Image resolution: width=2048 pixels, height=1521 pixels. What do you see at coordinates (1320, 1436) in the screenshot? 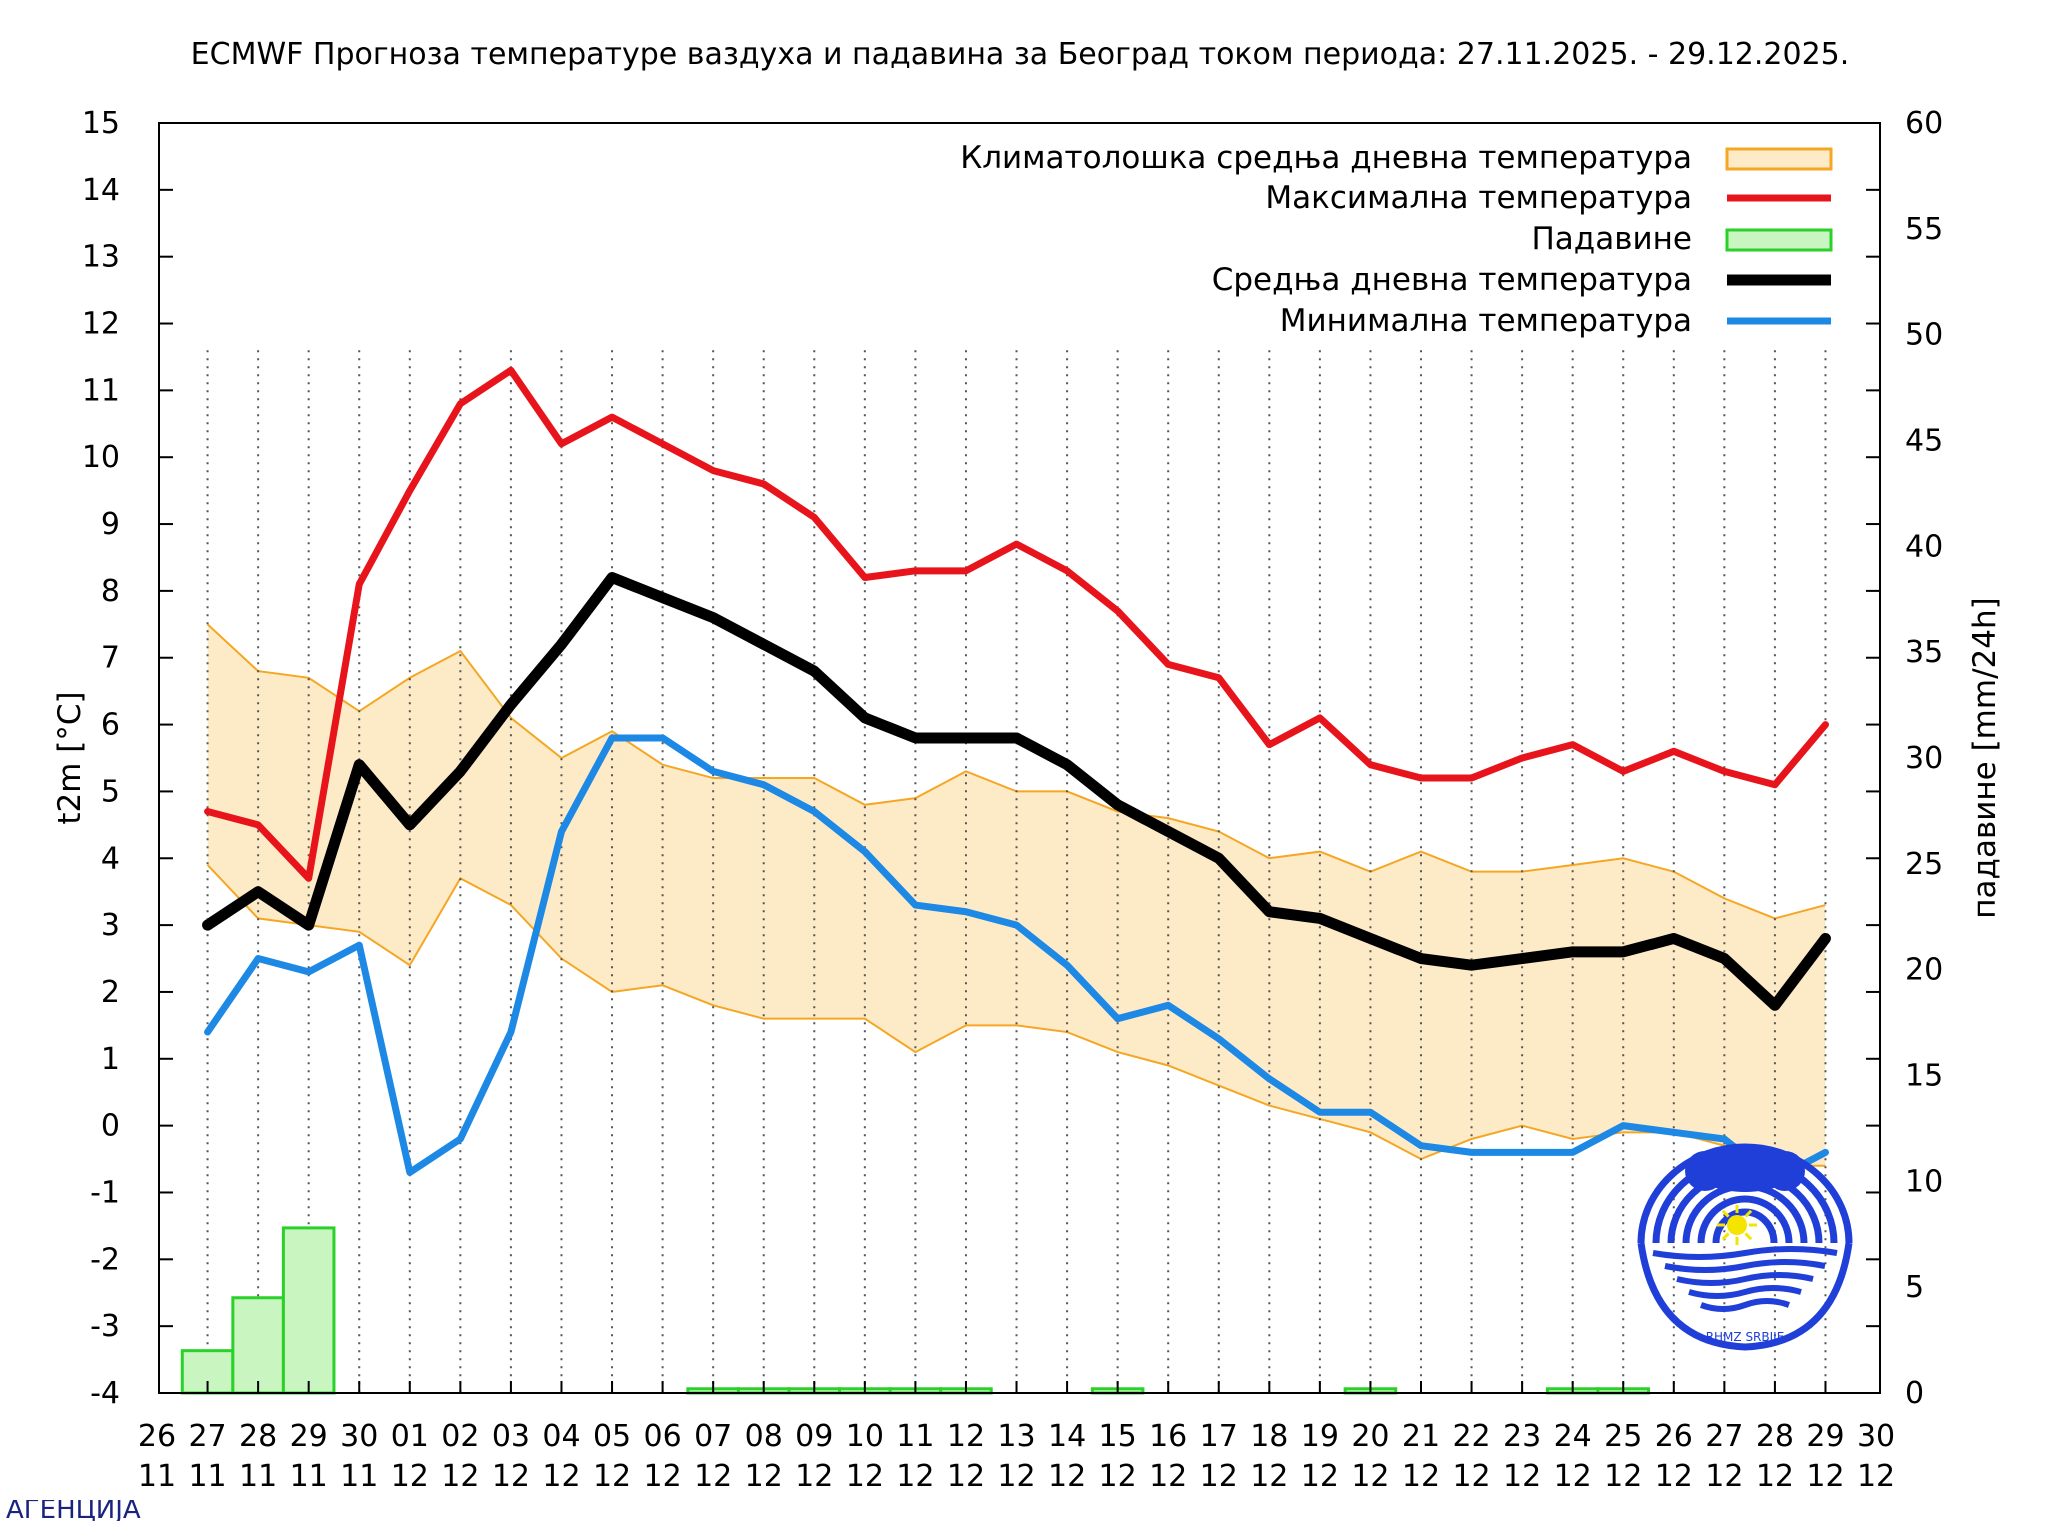
I see `x-tick-day: 19` at bounding box center [1320, 1436].